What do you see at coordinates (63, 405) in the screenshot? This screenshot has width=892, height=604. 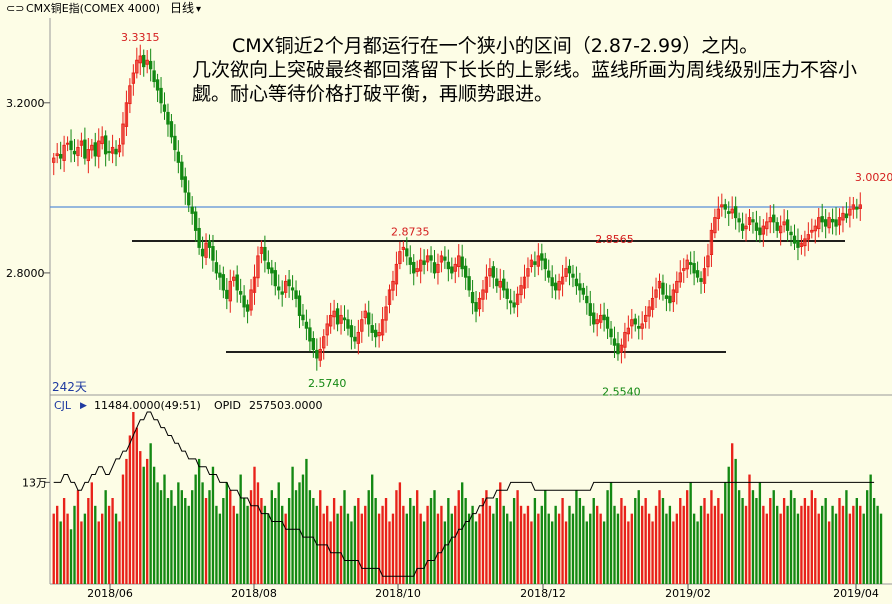 I see `cjl-label: CJL` at bounding box center [63, 405].